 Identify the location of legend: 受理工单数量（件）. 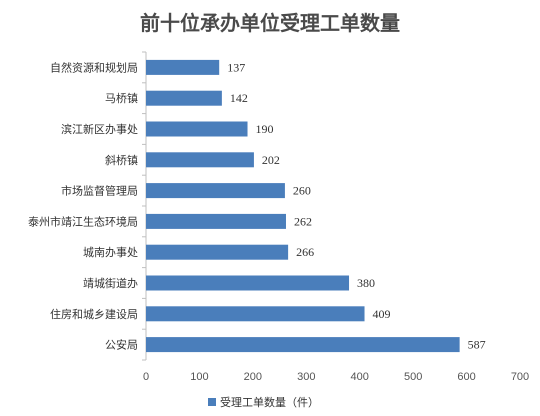
(263, 402).